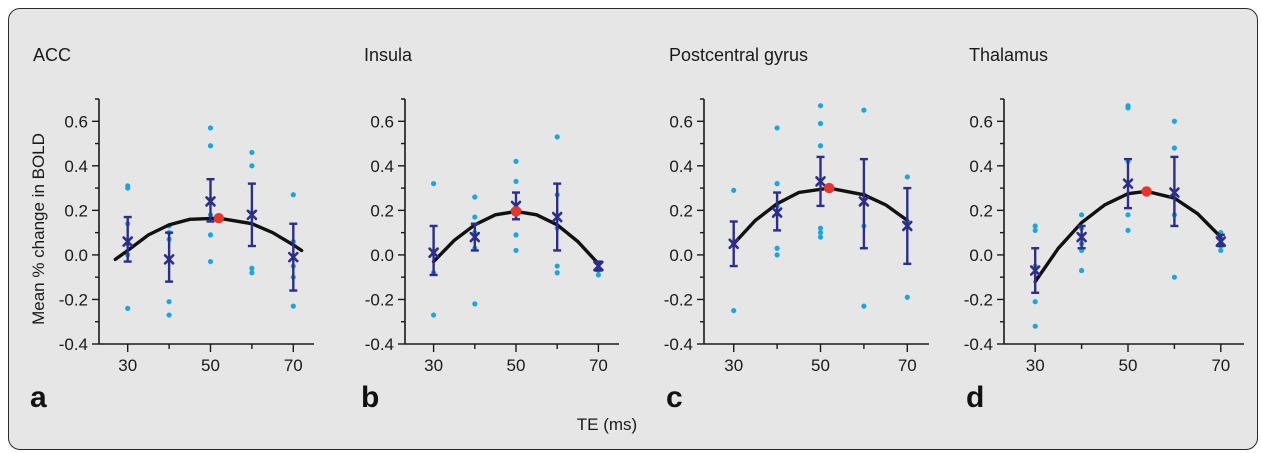 The height and width of the screenshot is (453, 1261). What do you see at coordinates (370, 397) in the screenshot?
I see `panel-letter: b` at bounding box center [370, 397].